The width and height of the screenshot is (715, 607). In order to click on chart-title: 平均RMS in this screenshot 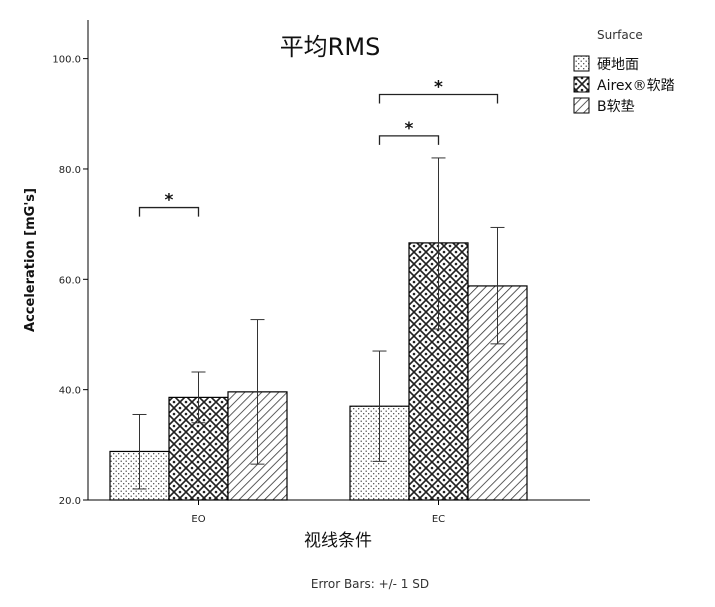, I will do `click(330, 47)`.